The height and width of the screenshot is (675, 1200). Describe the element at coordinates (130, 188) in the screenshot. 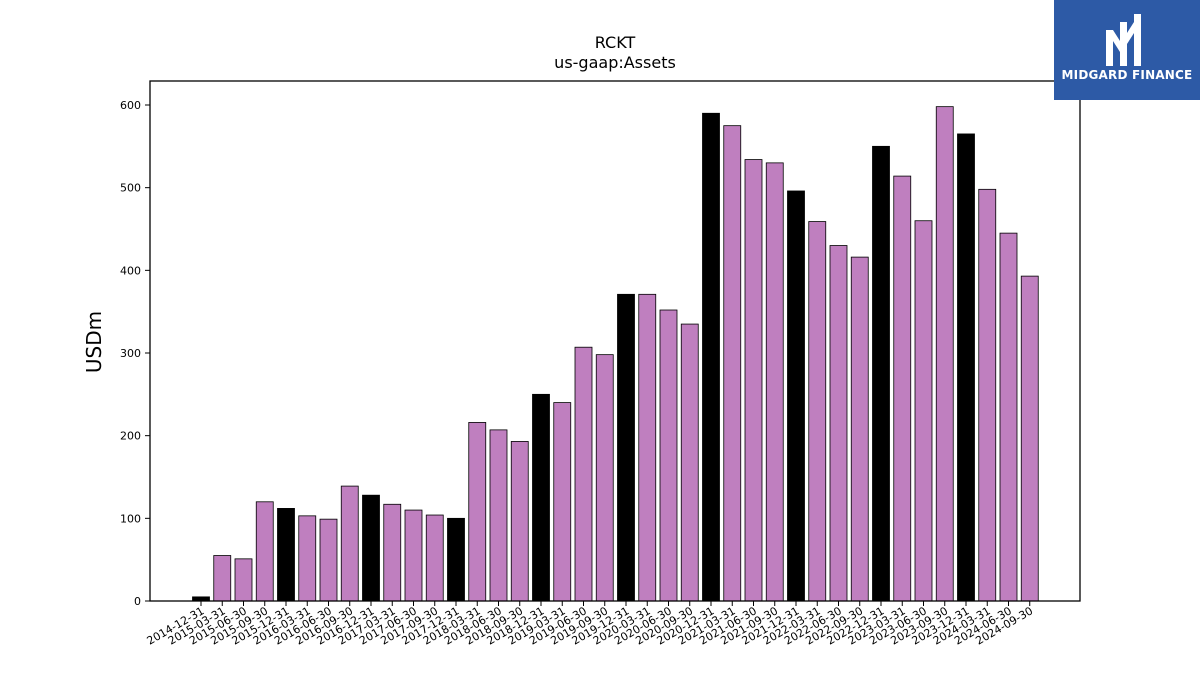

I see `y-tick-label: 500` at that location.